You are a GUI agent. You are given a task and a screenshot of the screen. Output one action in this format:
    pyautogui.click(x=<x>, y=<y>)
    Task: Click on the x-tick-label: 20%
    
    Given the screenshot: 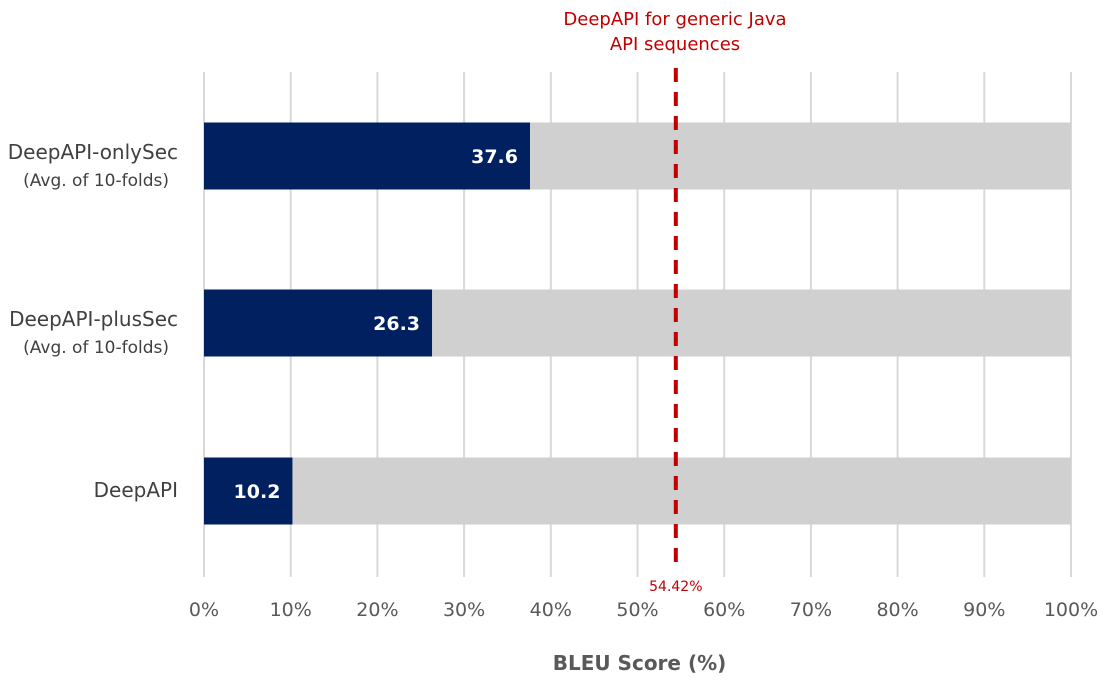 What is the action you would take?
    pyautogui.click(x=377, y=610)
    